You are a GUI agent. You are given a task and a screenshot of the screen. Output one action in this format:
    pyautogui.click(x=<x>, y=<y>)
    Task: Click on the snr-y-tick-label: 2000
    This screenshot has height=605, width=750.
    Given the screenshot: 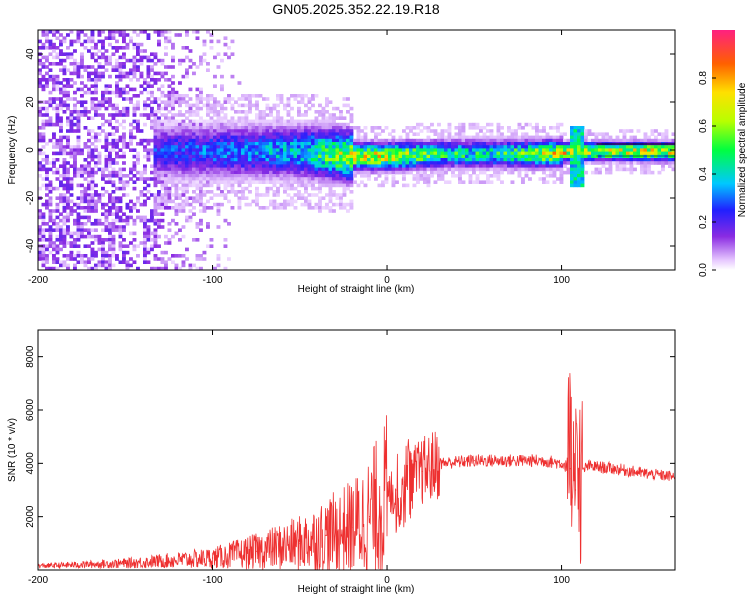 What is the action you would take?
    pyautogui.click(x=30, y=516)
    